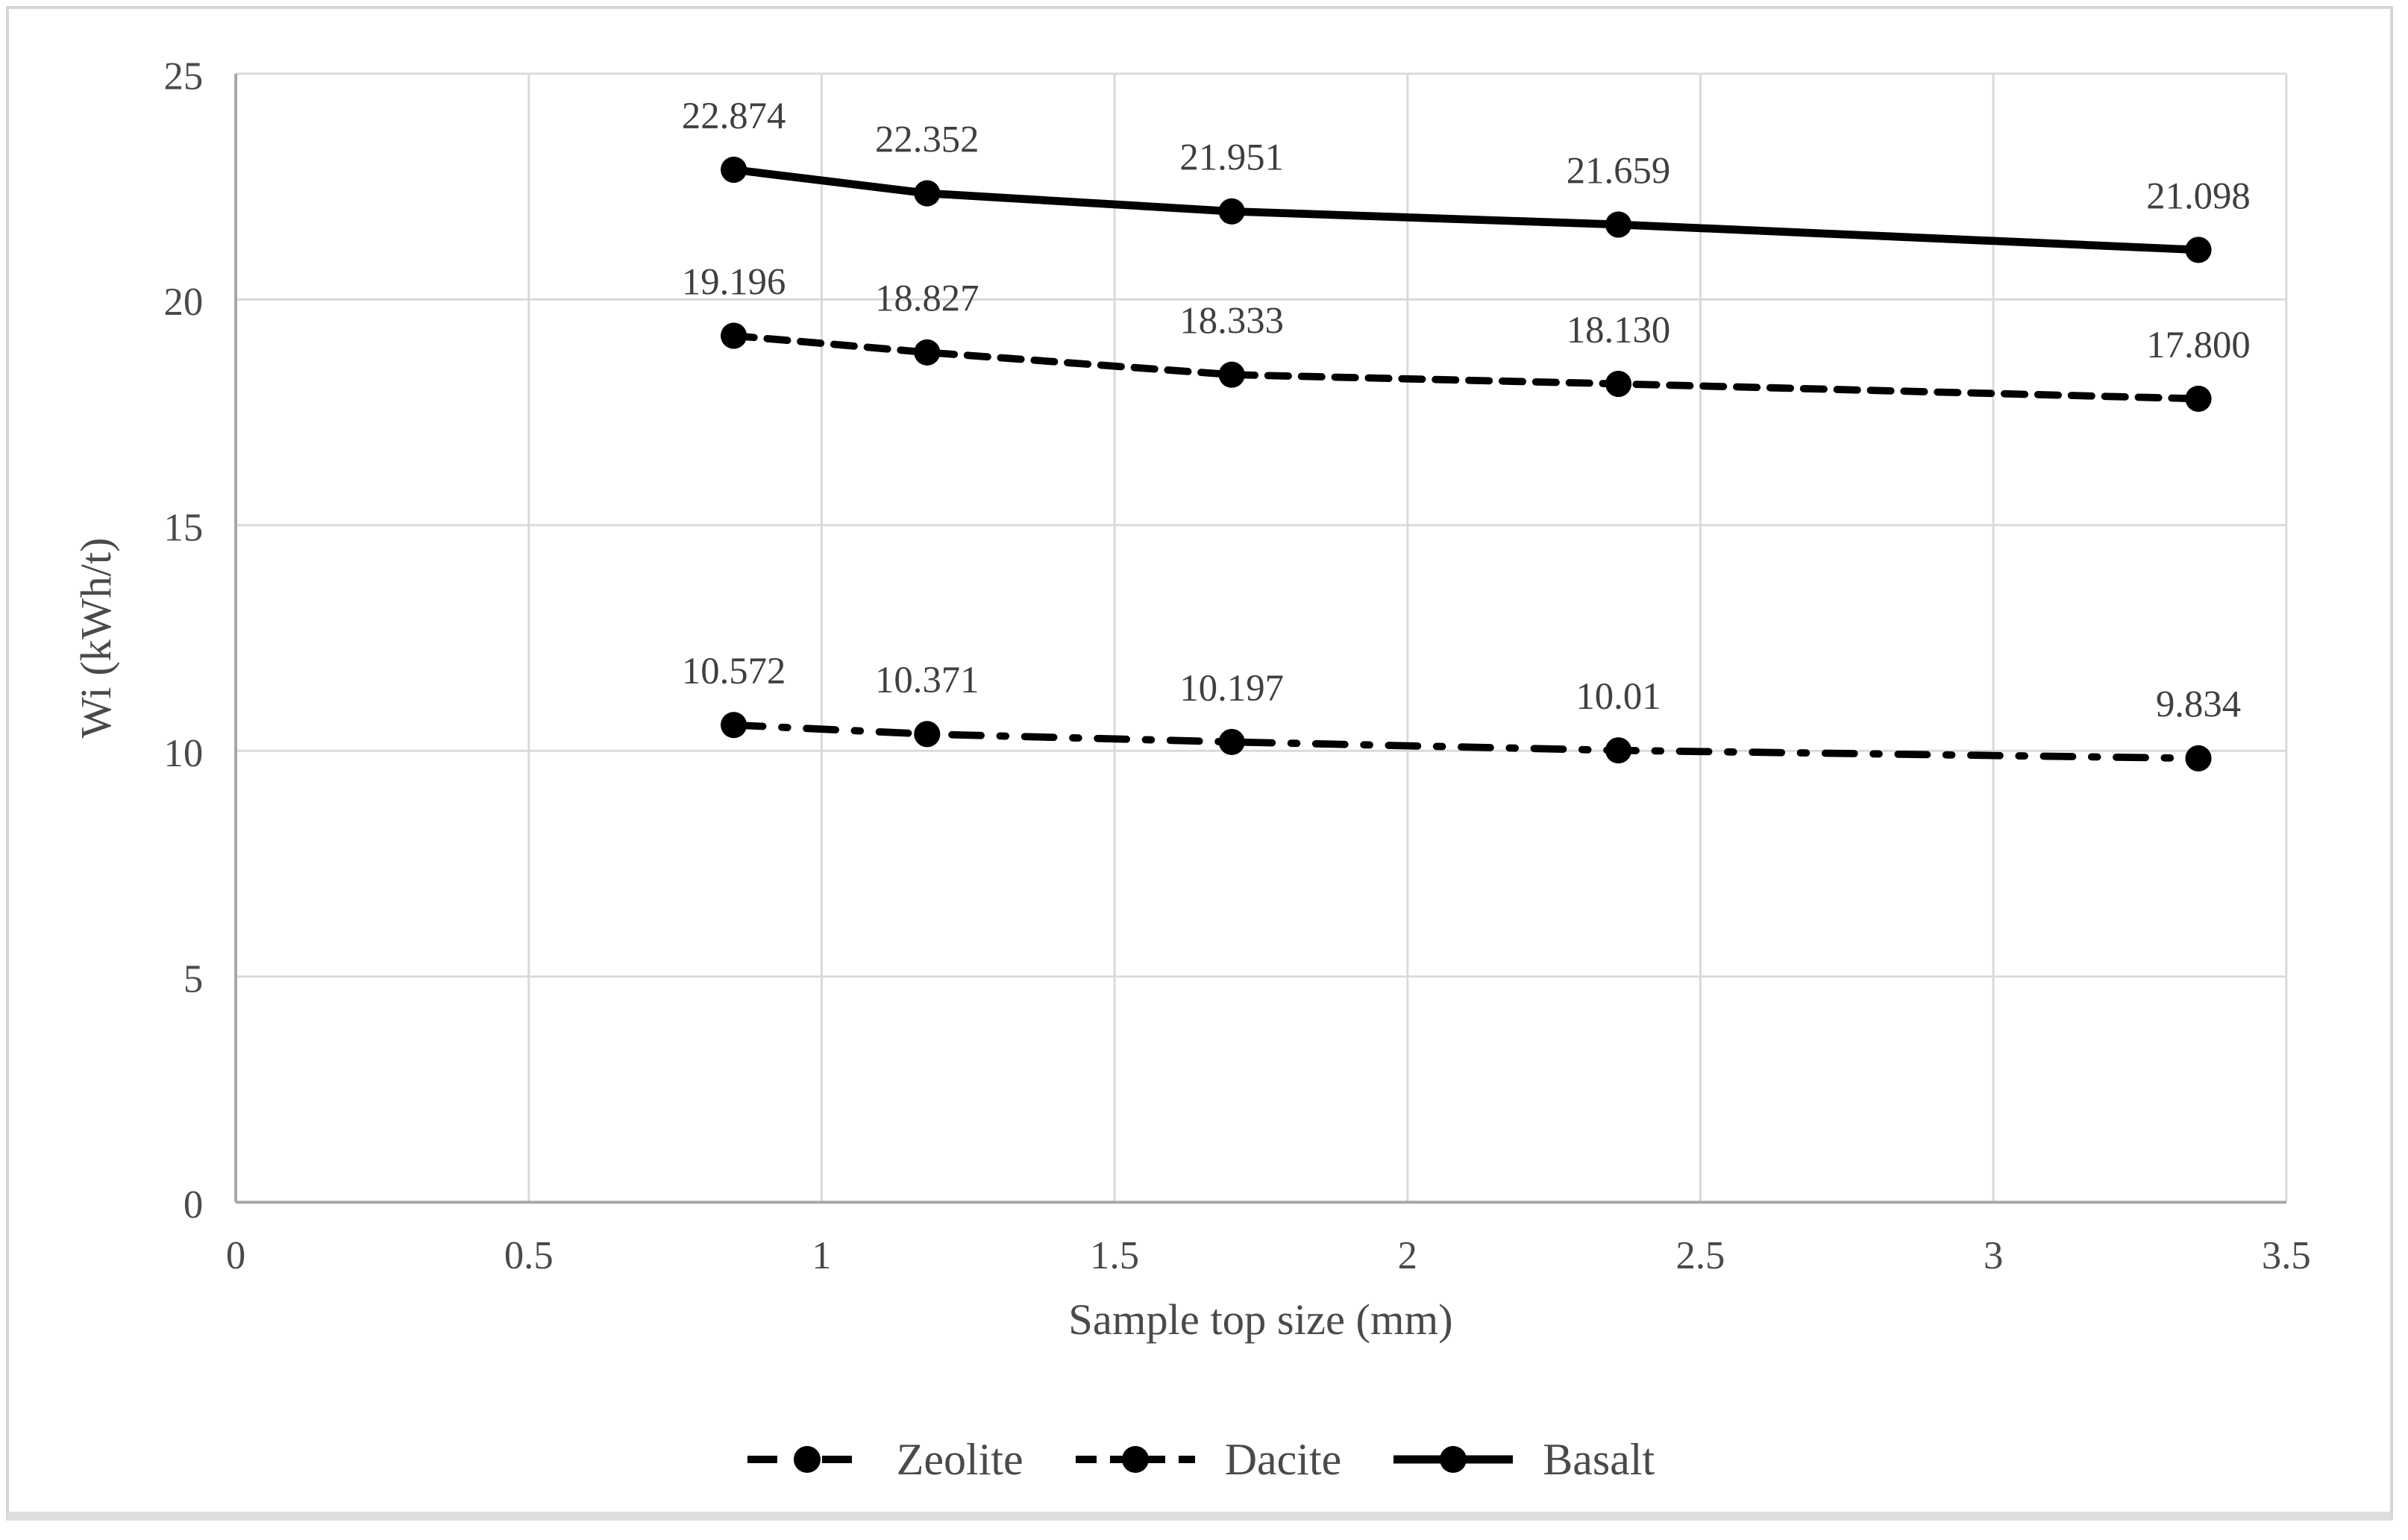 The height and width of the screenshot is (1540, 2408). Describe the element at coordinates (1599, 1459) in the screenshot. I see `legend-label-basalt: Basalt` at that location.